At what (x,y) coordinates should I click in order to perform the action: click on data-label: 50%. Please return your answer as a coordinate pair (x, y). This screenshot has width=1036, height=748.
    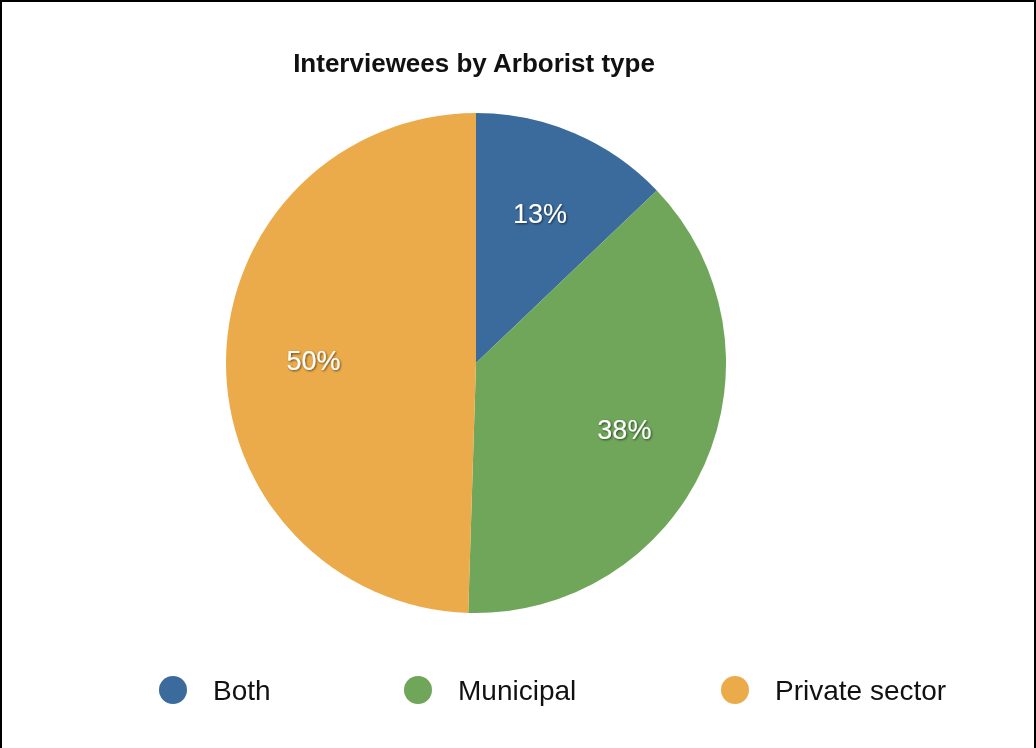
    Looking at the image, I should click on (313, 360).